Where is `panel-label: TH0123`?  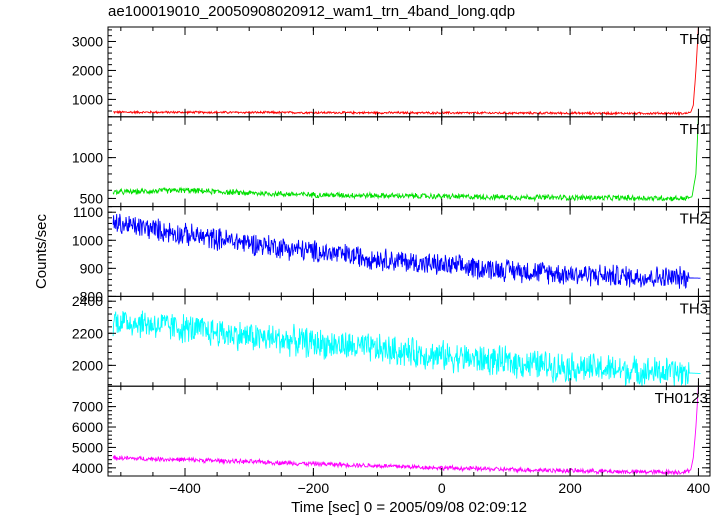
panel-label: TH0123 is located at coordinates (681, 398).